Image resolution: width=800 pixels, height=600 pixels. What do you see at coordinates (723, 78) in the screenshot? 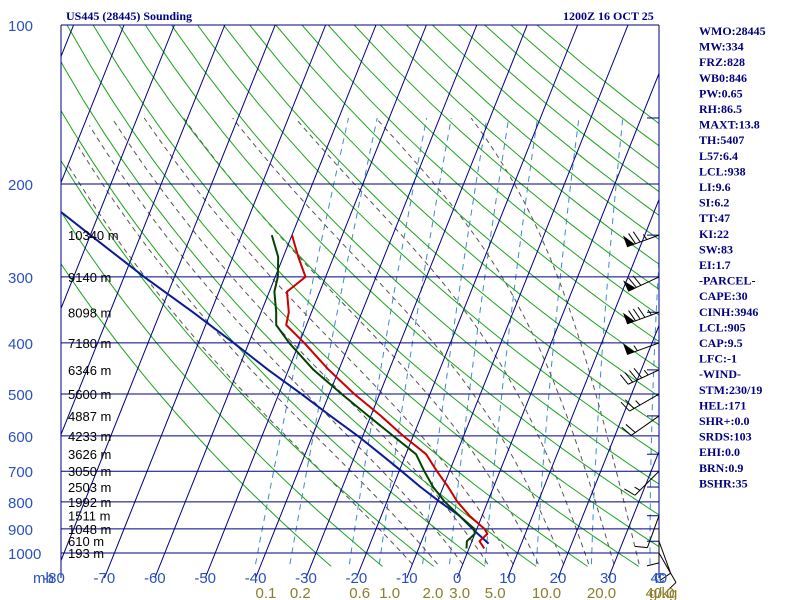
I see `index-item: WB0:846` at bounding box center [723, 78].